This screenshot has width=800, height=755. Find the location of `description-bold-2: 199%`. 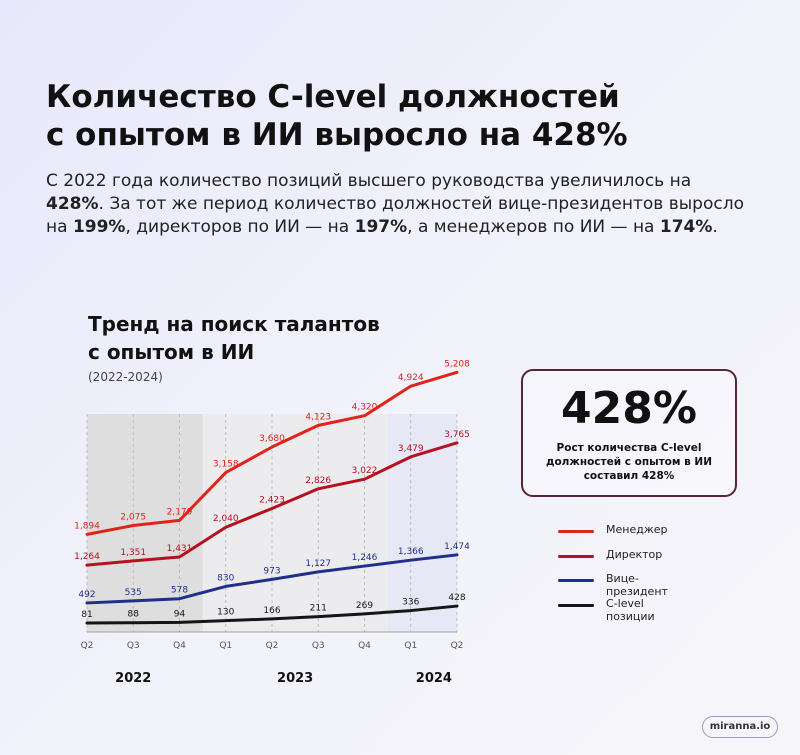

description-bold-2: 199% is located at coordinates (99, 227).